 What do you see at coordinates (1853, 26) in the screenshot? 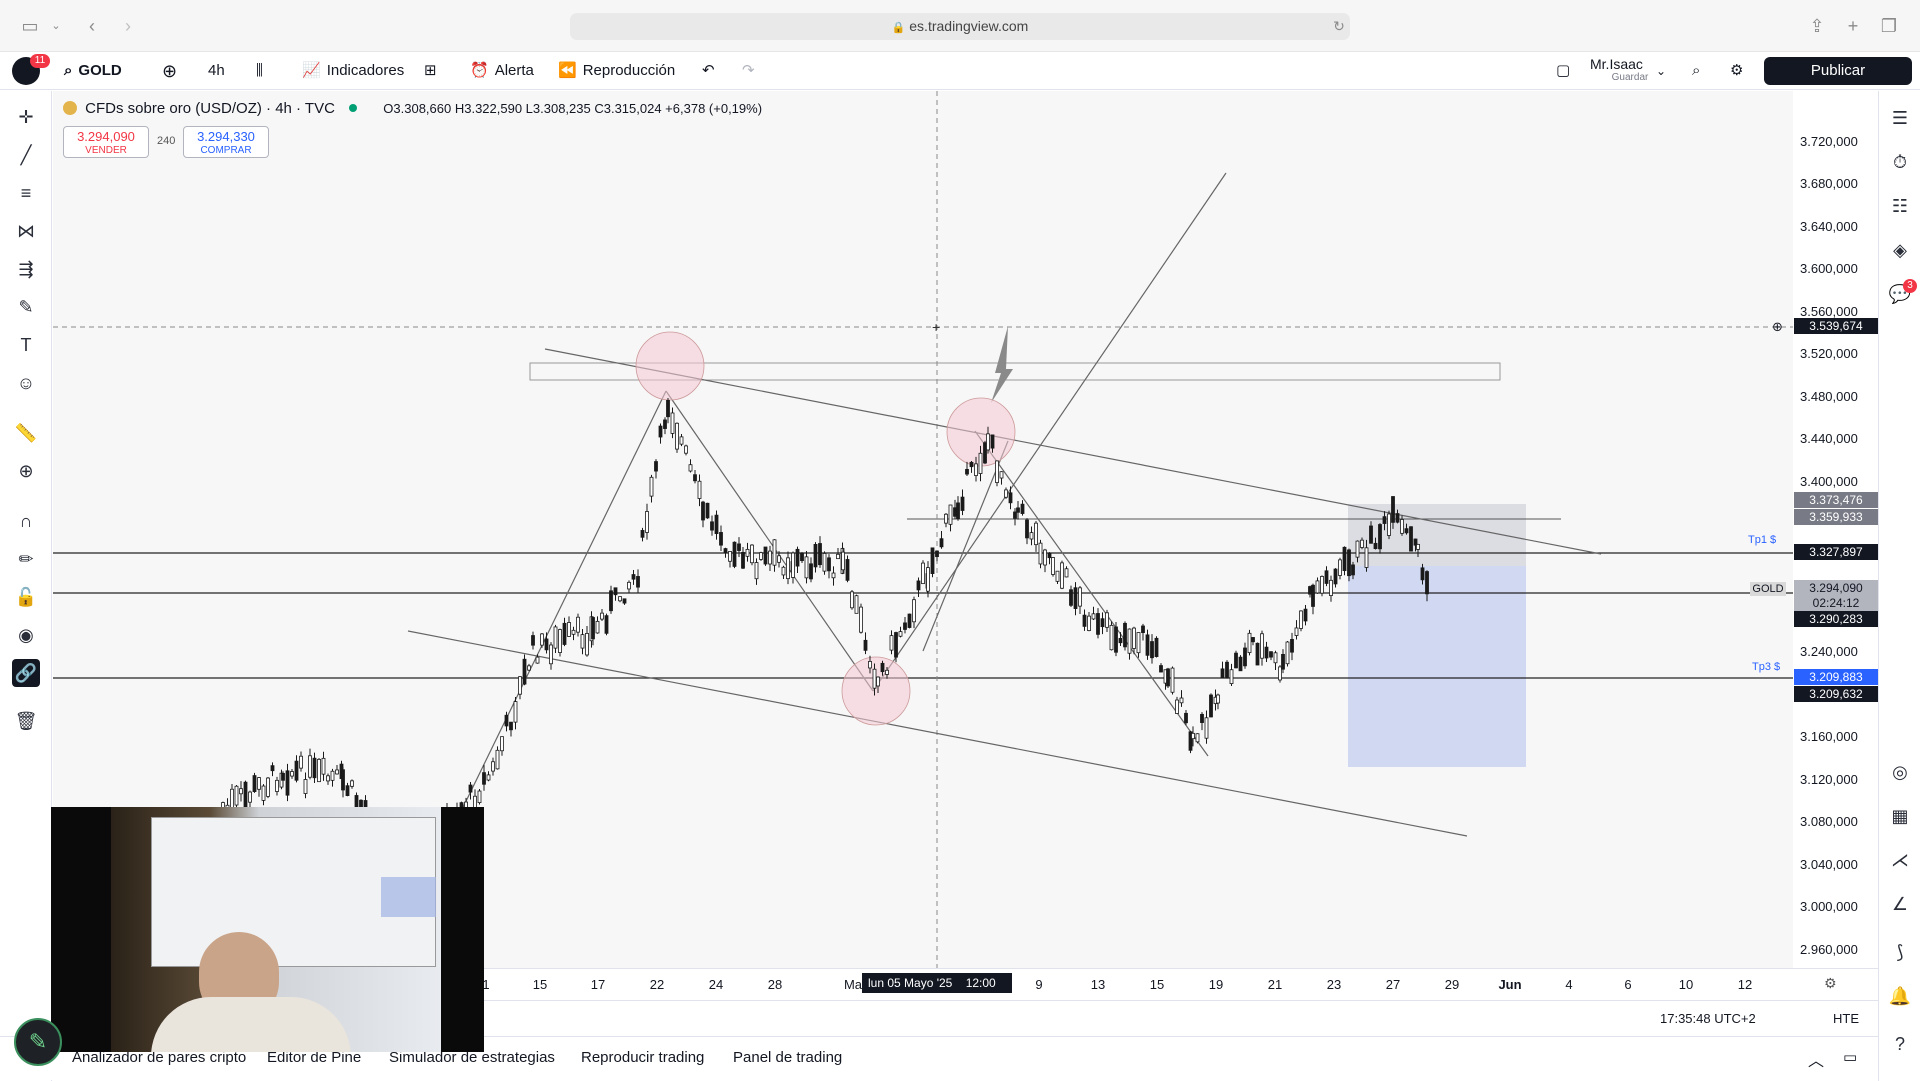
I see `new-tab-icon: +` at bounding box center [1853, 26].